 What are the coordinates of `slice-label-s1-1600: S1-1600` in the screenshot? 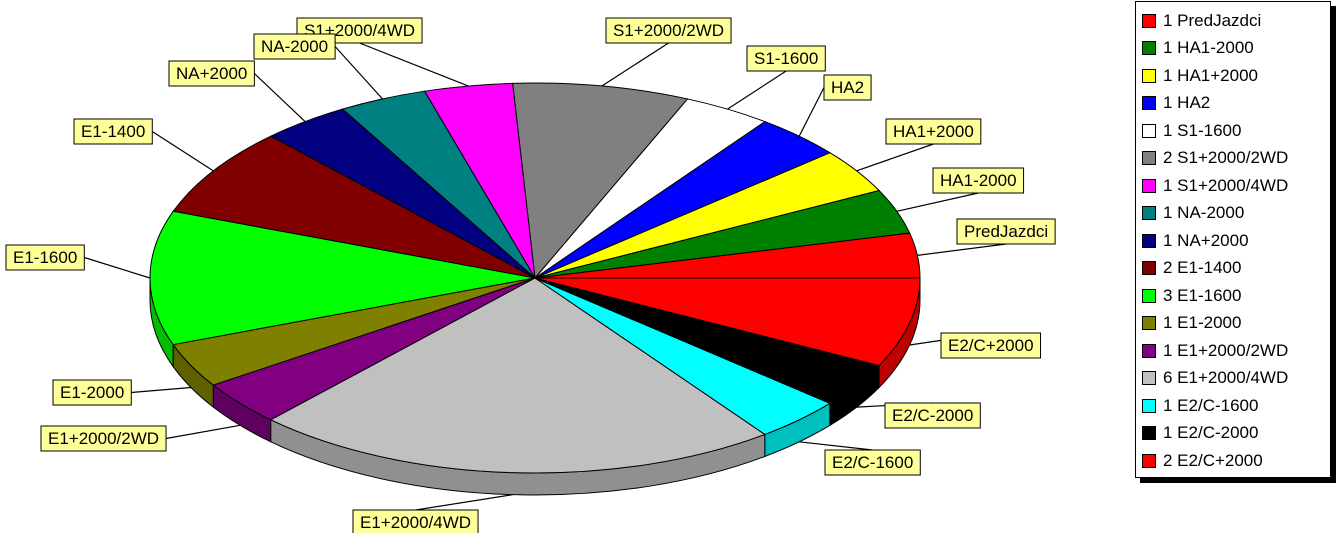 It's located at (776, 77).